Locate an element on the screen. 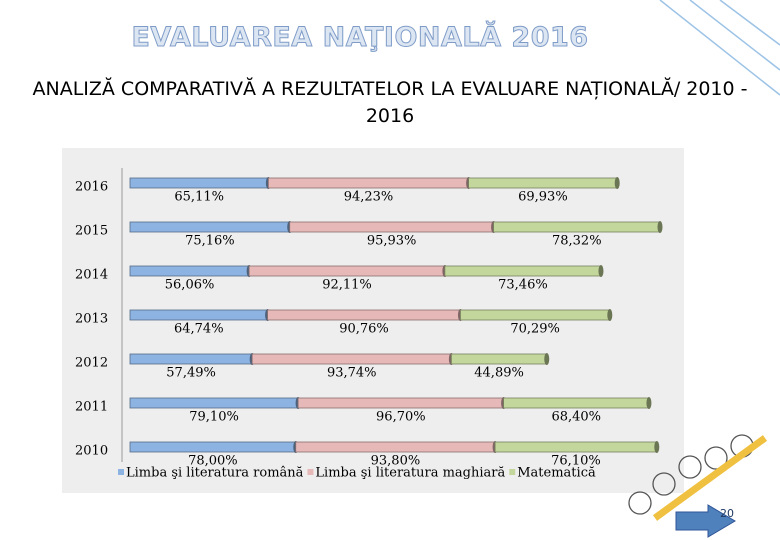  value-label: 79,10% is located at coordinates (214, 417).